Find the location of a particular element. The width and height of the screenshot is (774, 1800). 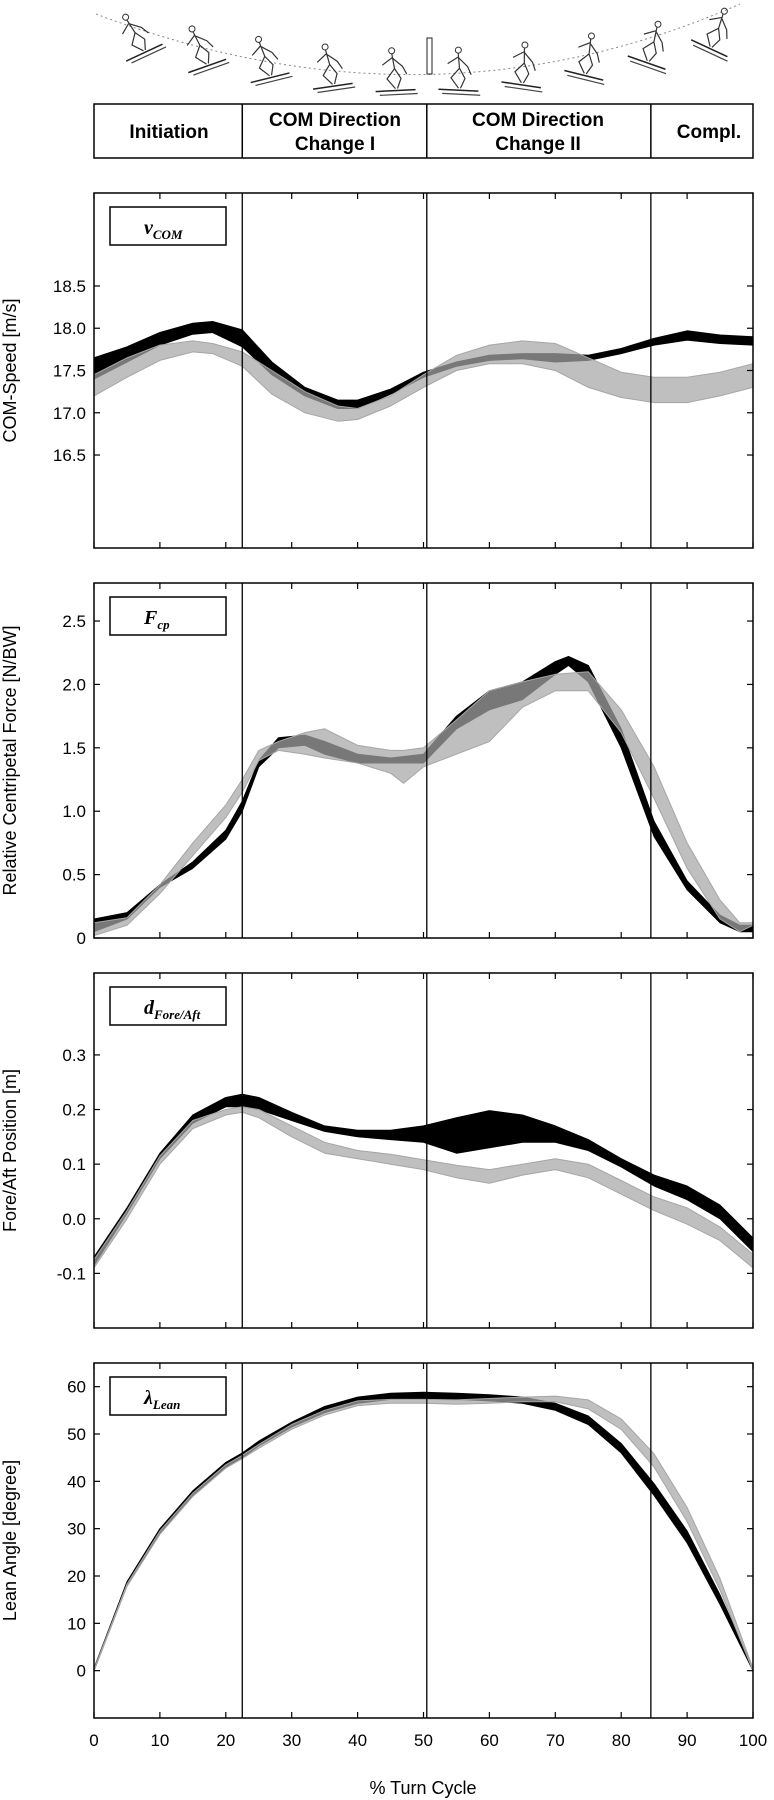

y-tick-label: 40 is located at coordinates (76, 1481).